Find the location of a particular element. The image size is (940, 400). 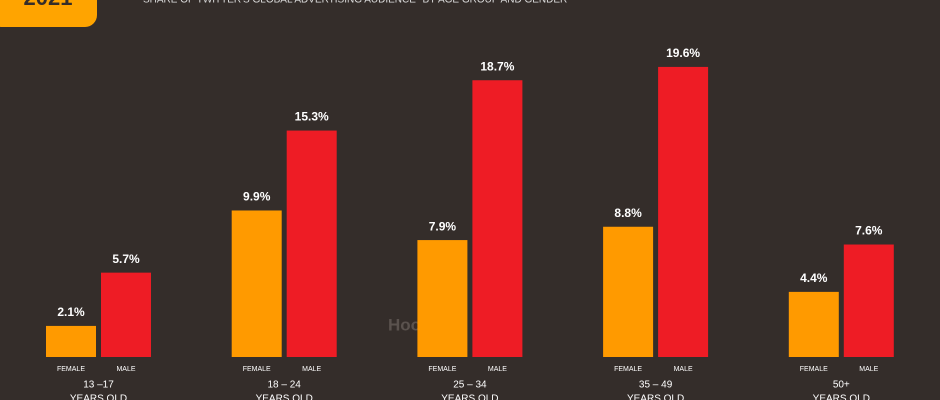

value-label: 8.8% is located at coordinates (628, 213).